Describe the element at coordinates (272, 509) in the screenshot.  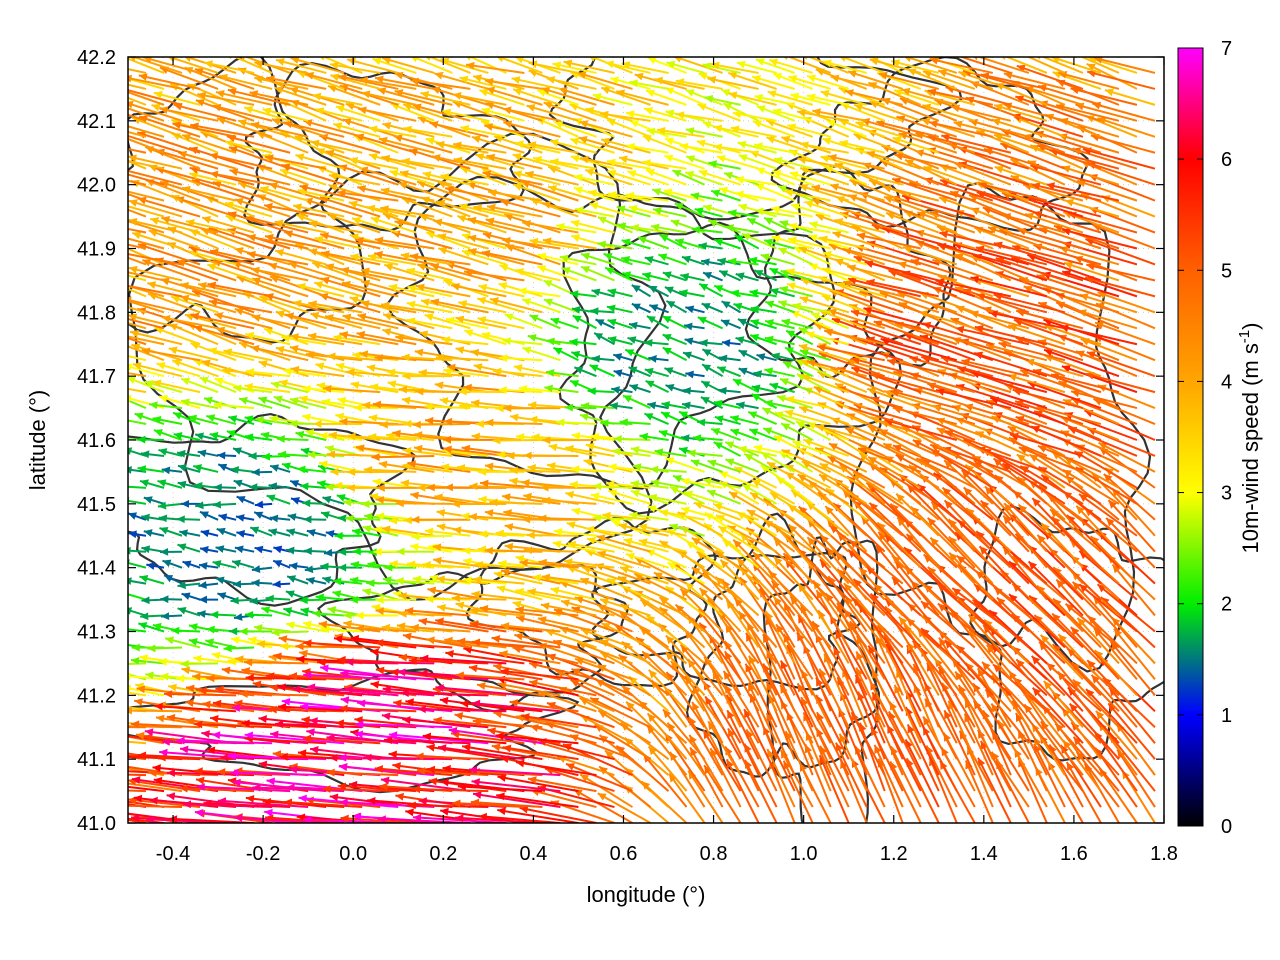
I see `terrain-contour-line` at that location.